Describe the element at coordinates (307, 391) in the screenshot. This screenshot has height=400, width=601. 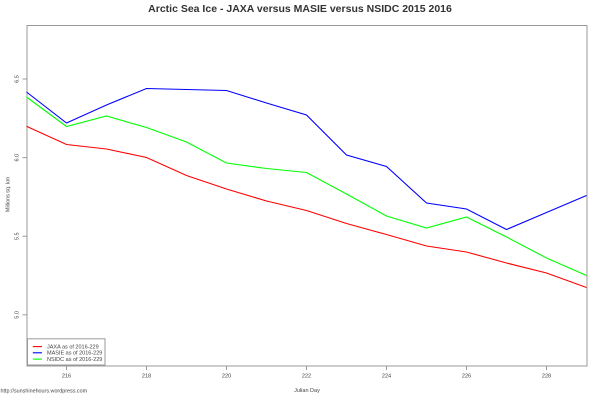
I see `svg-text: Julian Day` at that location.